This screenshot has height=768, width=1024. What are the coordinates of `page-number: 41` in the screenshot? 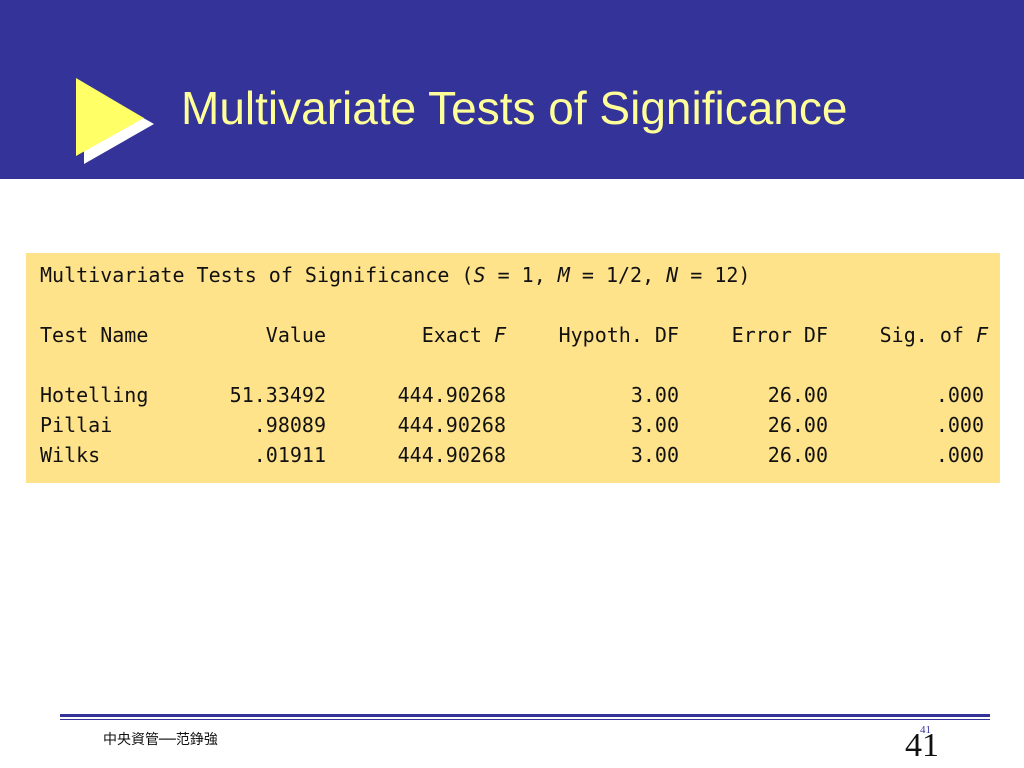 It's located at (922, 745).